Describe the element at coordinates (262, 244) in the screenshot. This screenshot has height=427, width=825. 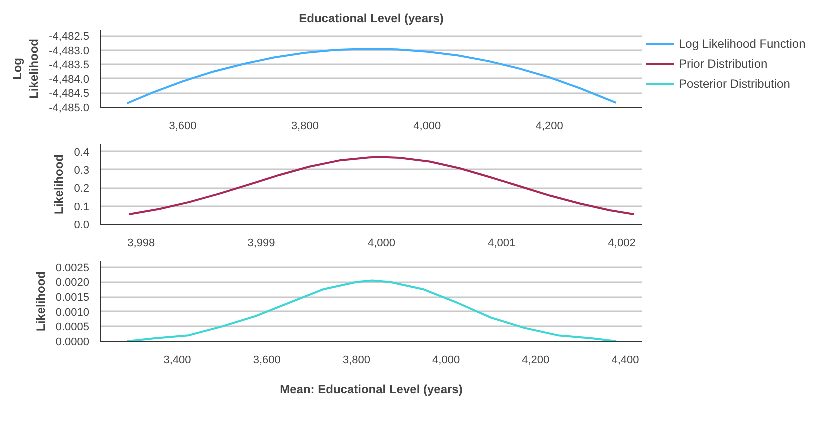
I see `x-tick-label: 3,999` at that location.